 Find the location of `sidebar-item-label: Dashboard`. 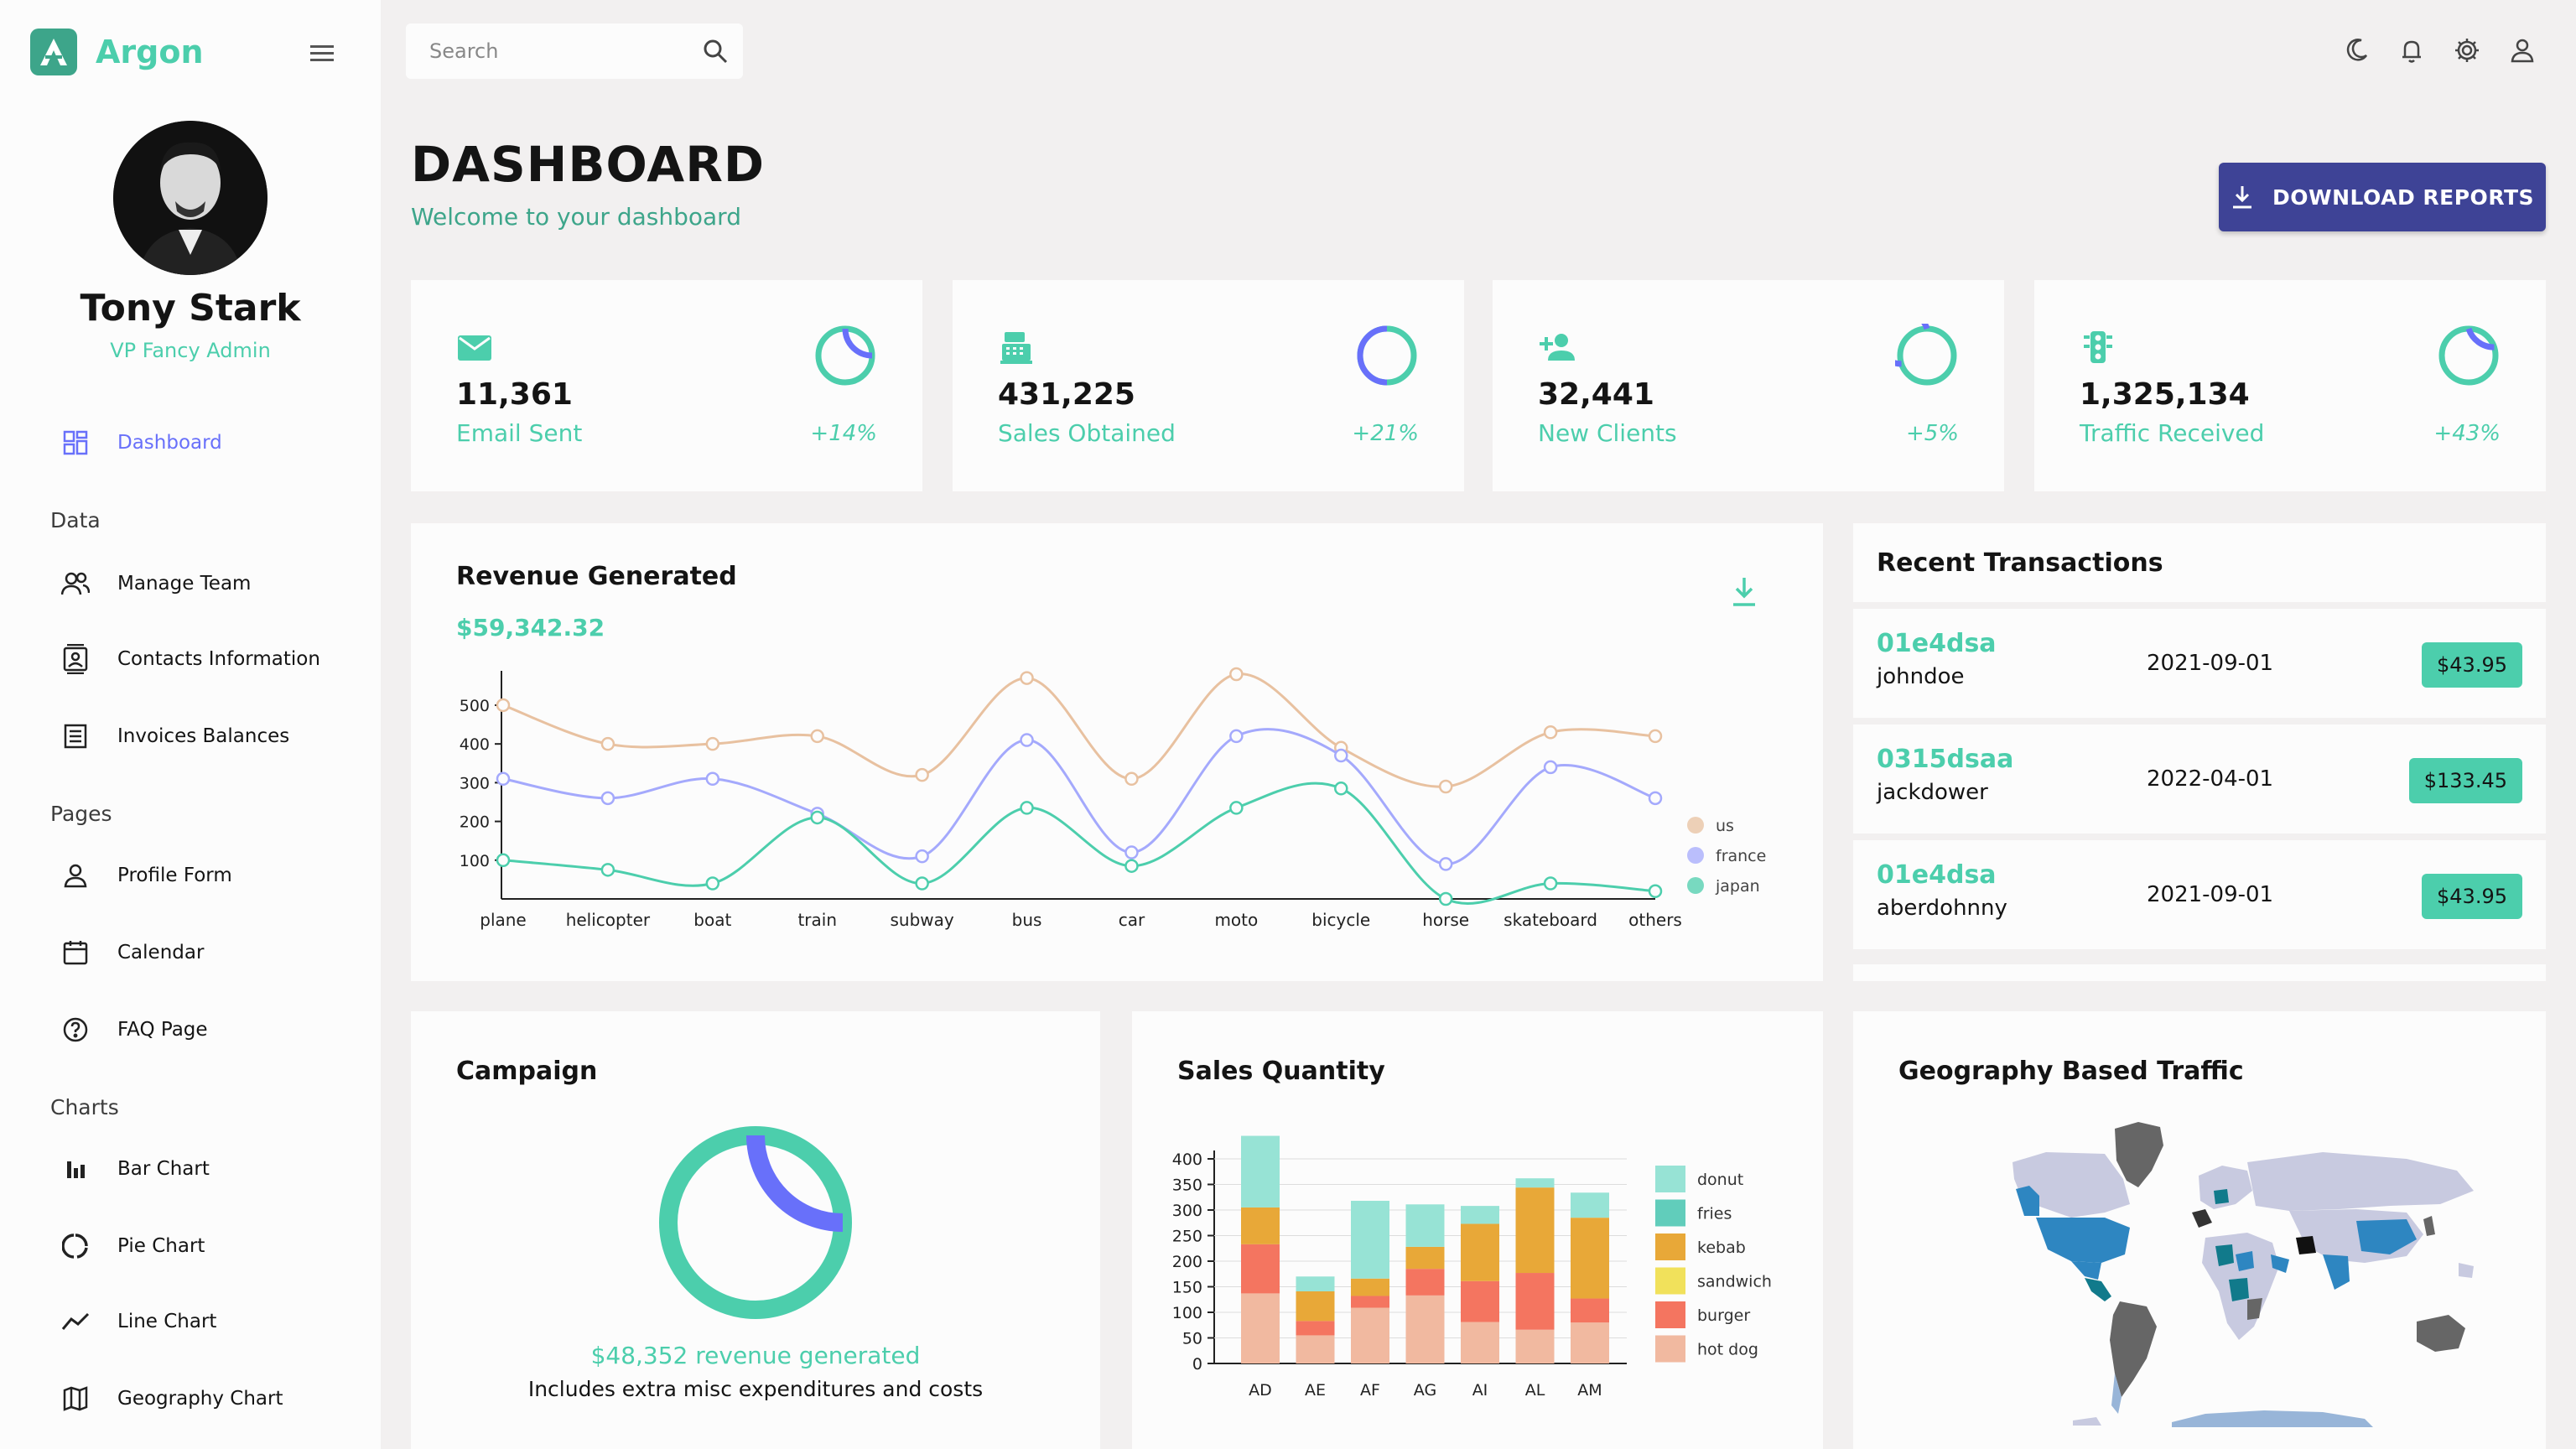

sidebar-item-label: Dashboard is located at coordinates (169, 443).